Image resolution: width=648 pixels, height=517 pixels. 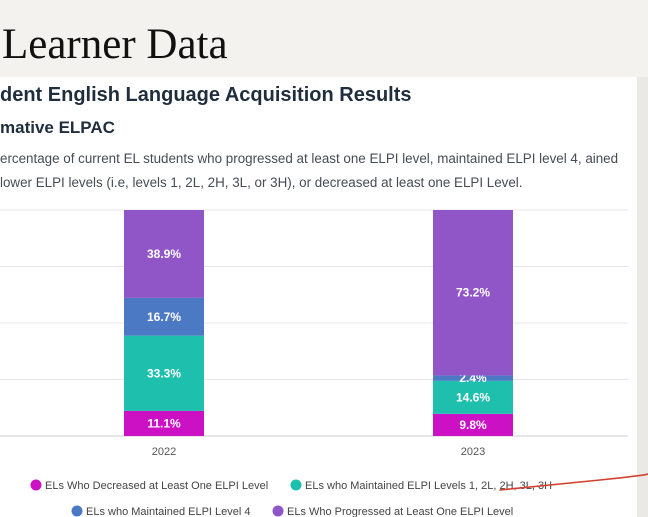 I want to click on slide-title: Learner Data, so click(x=115, y=44).